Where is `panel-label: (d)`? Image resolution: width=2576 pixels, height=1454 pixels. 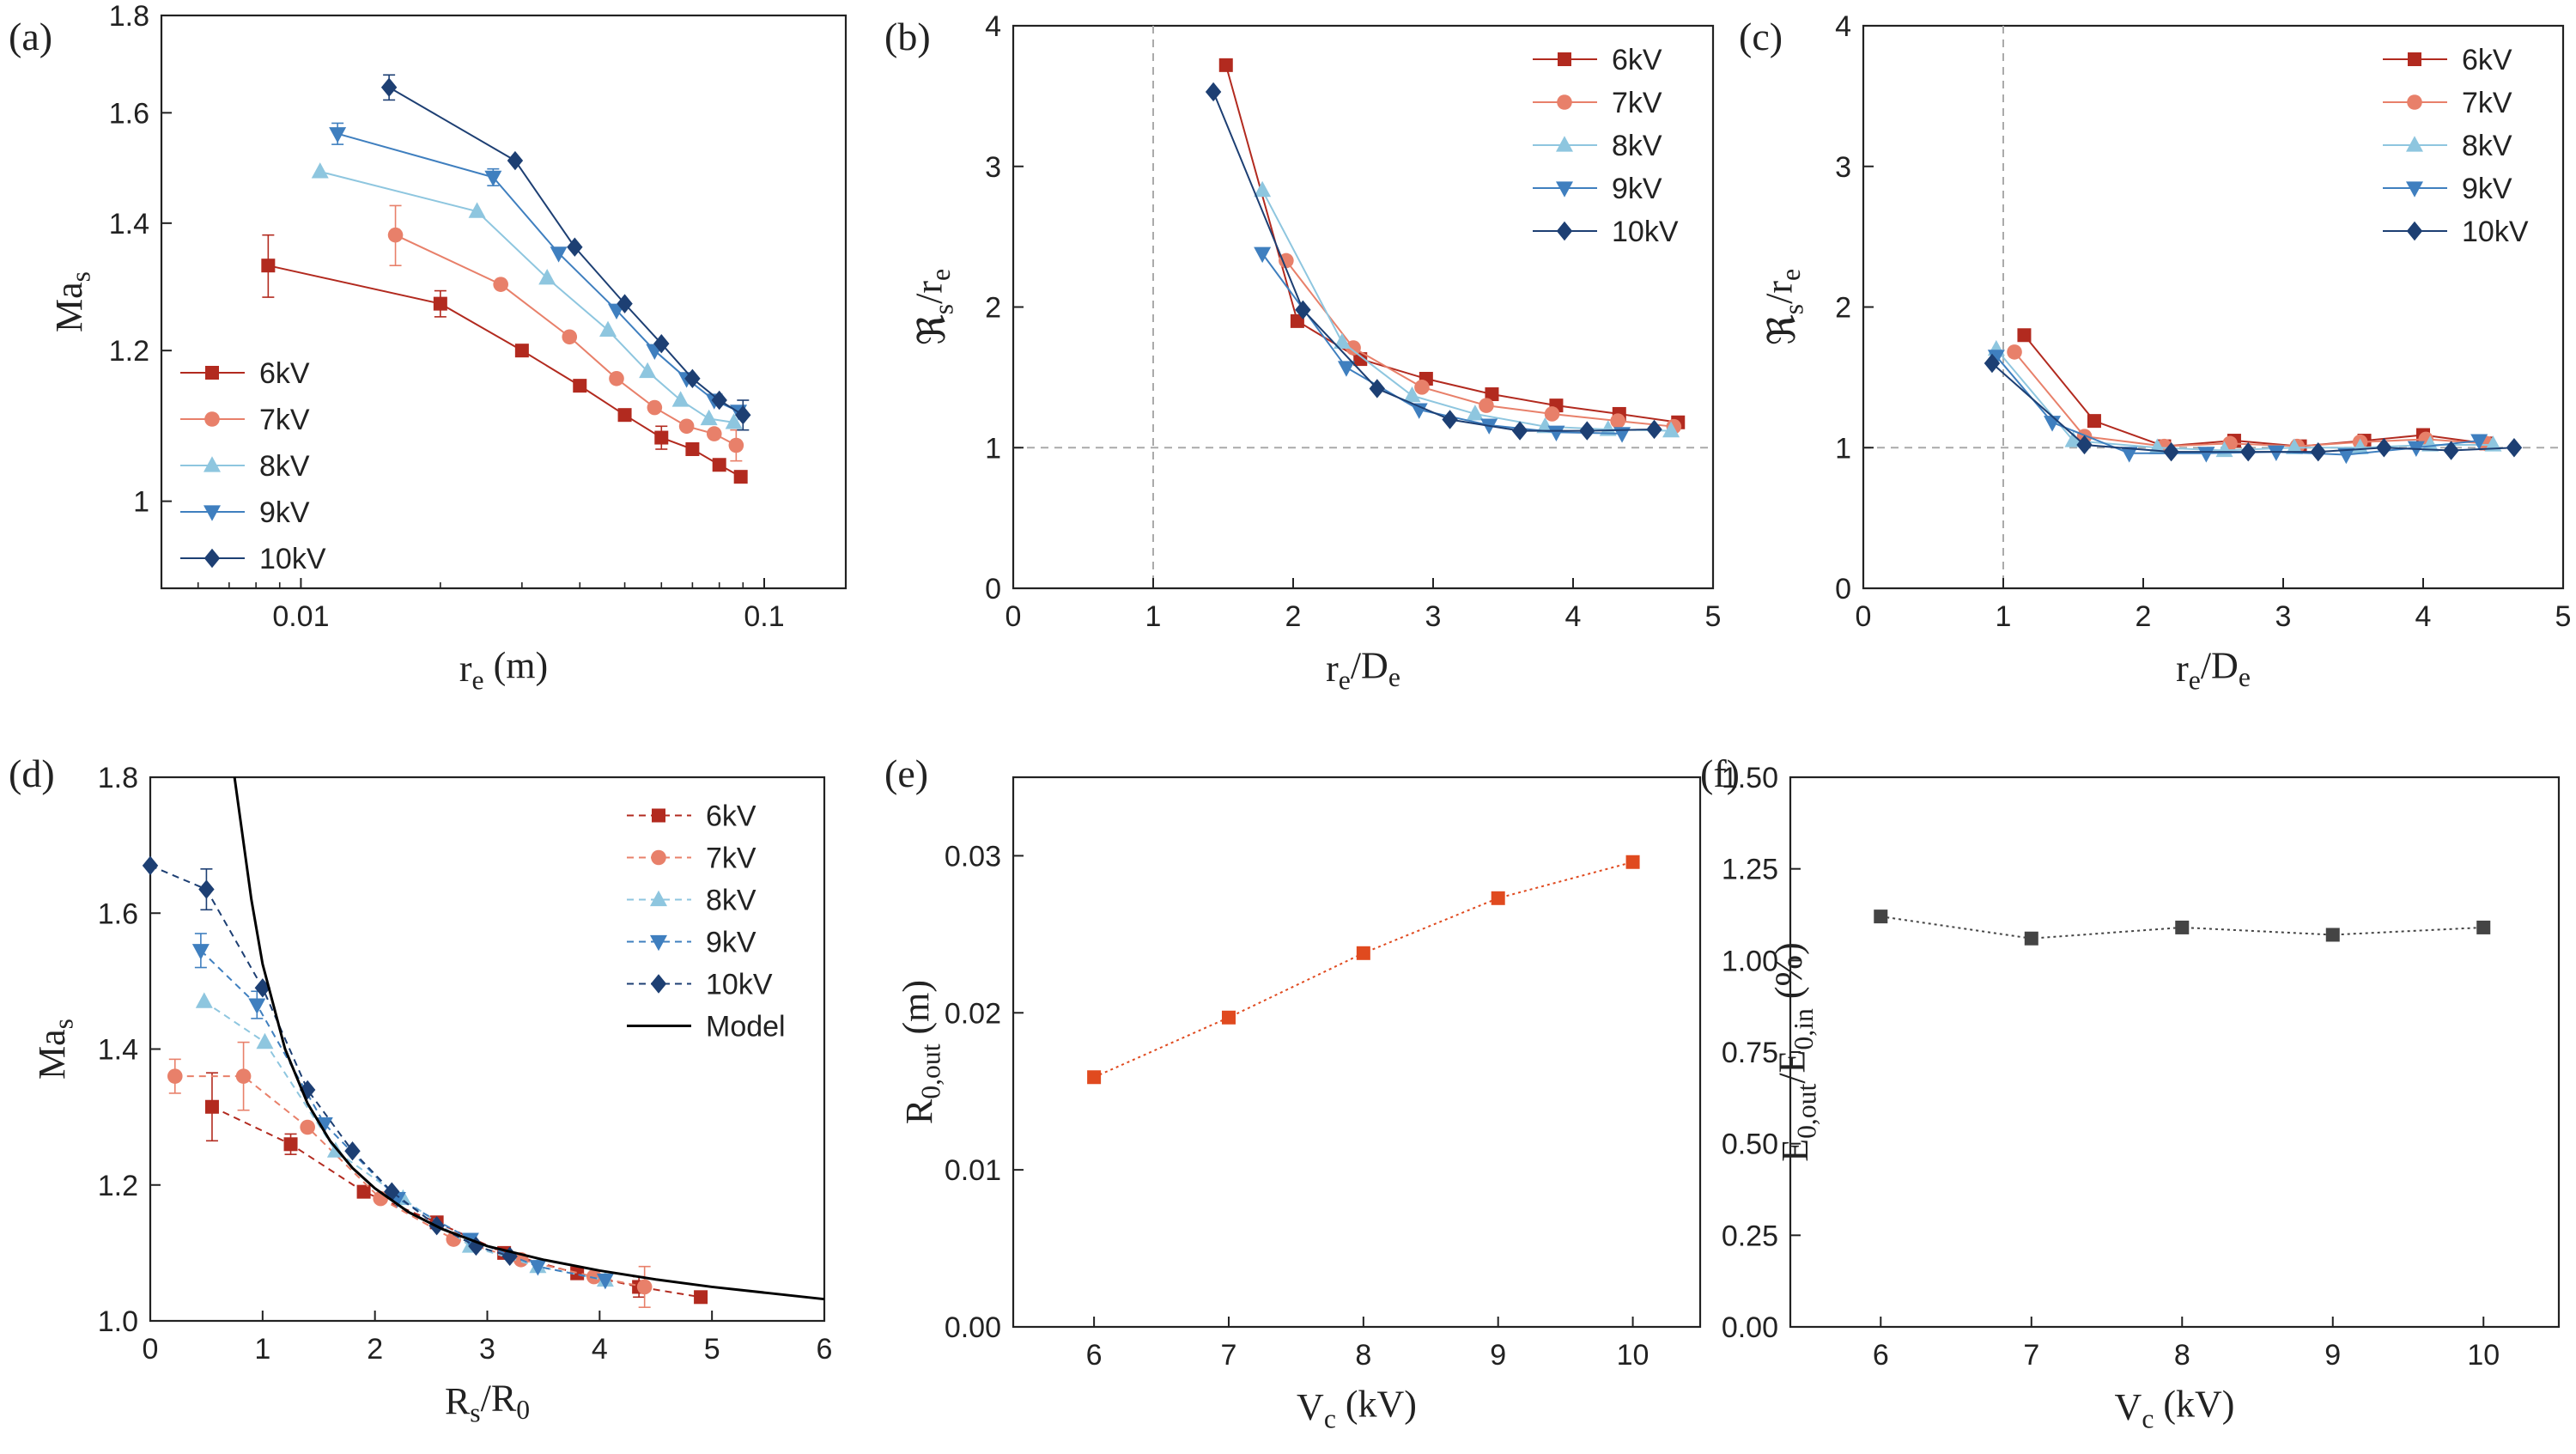
panel-label: (d) is located at coordinates (32, 773).